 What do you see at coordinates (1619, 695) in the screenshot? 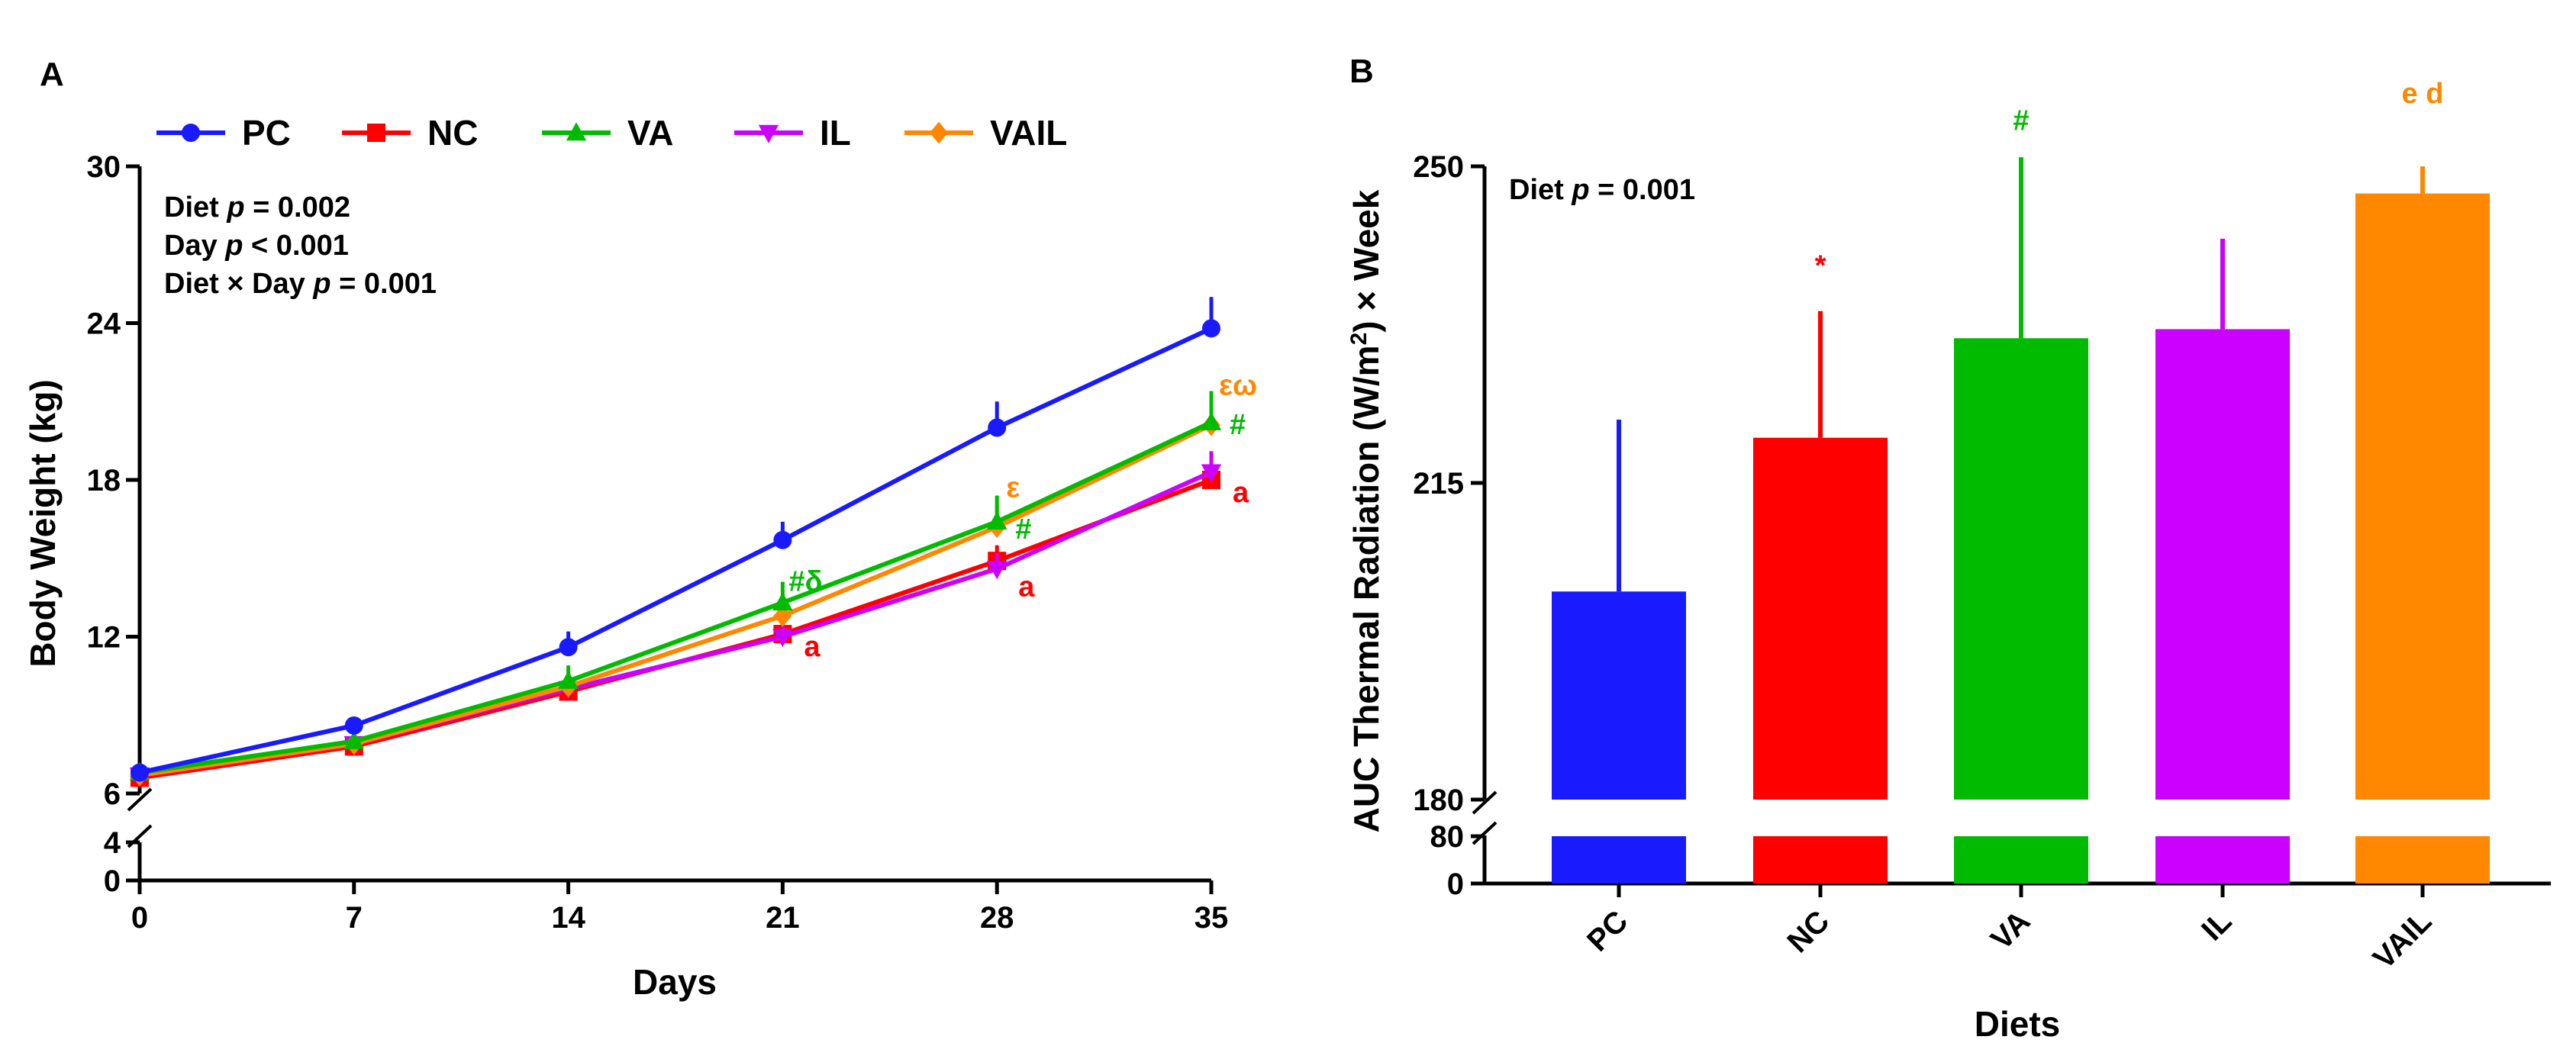
I see `bar-pc` at bounding box center [1619, 695].